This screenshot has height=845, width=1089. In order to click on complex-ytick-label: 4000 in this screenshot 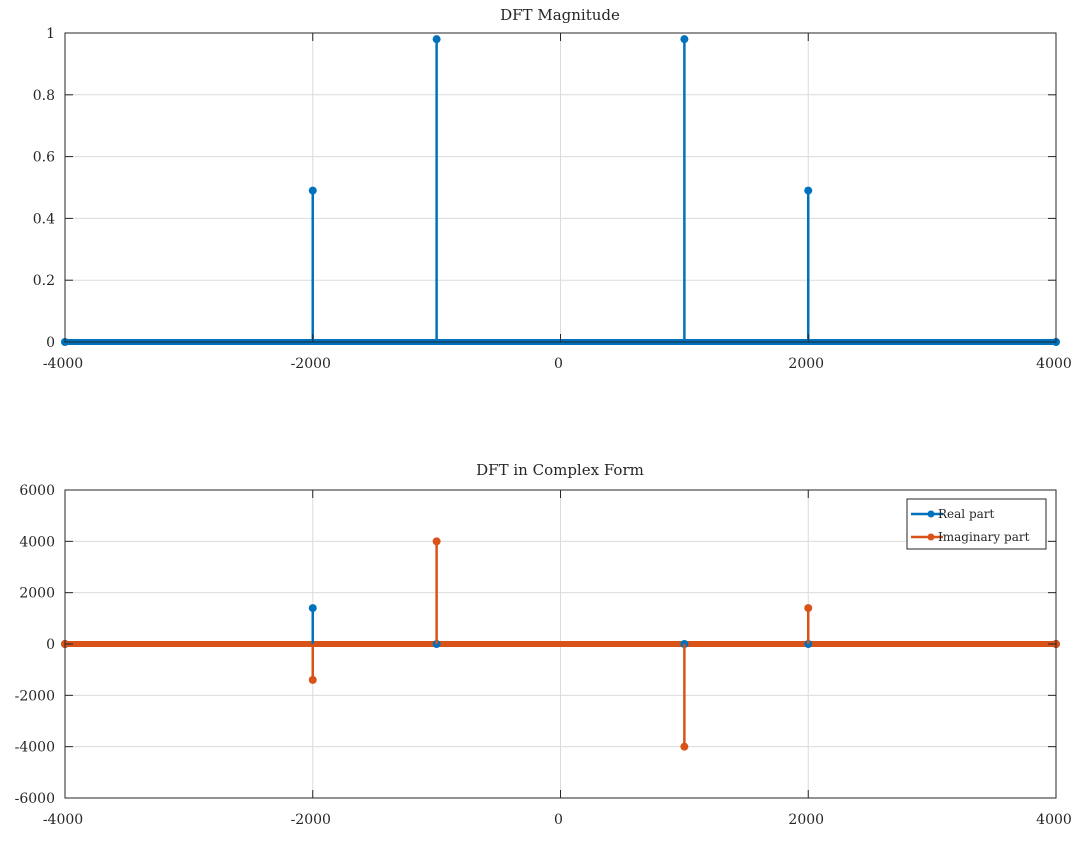, I will do `click(37, 542)`.